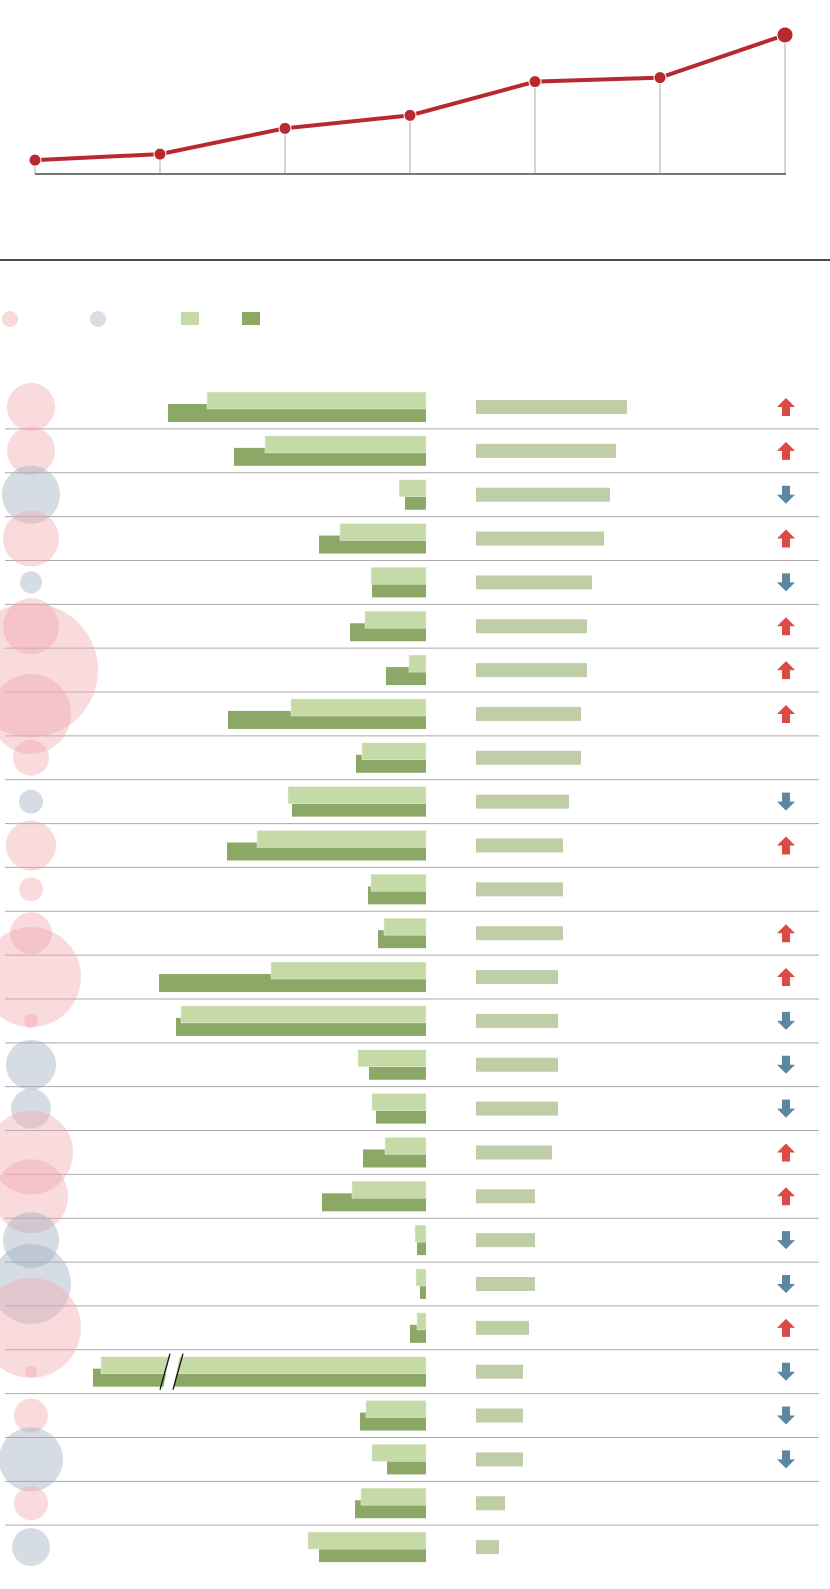 The width and height of the screenshot is (830, 1589). I want to click on legend-circle-pink, so click(10, 319).